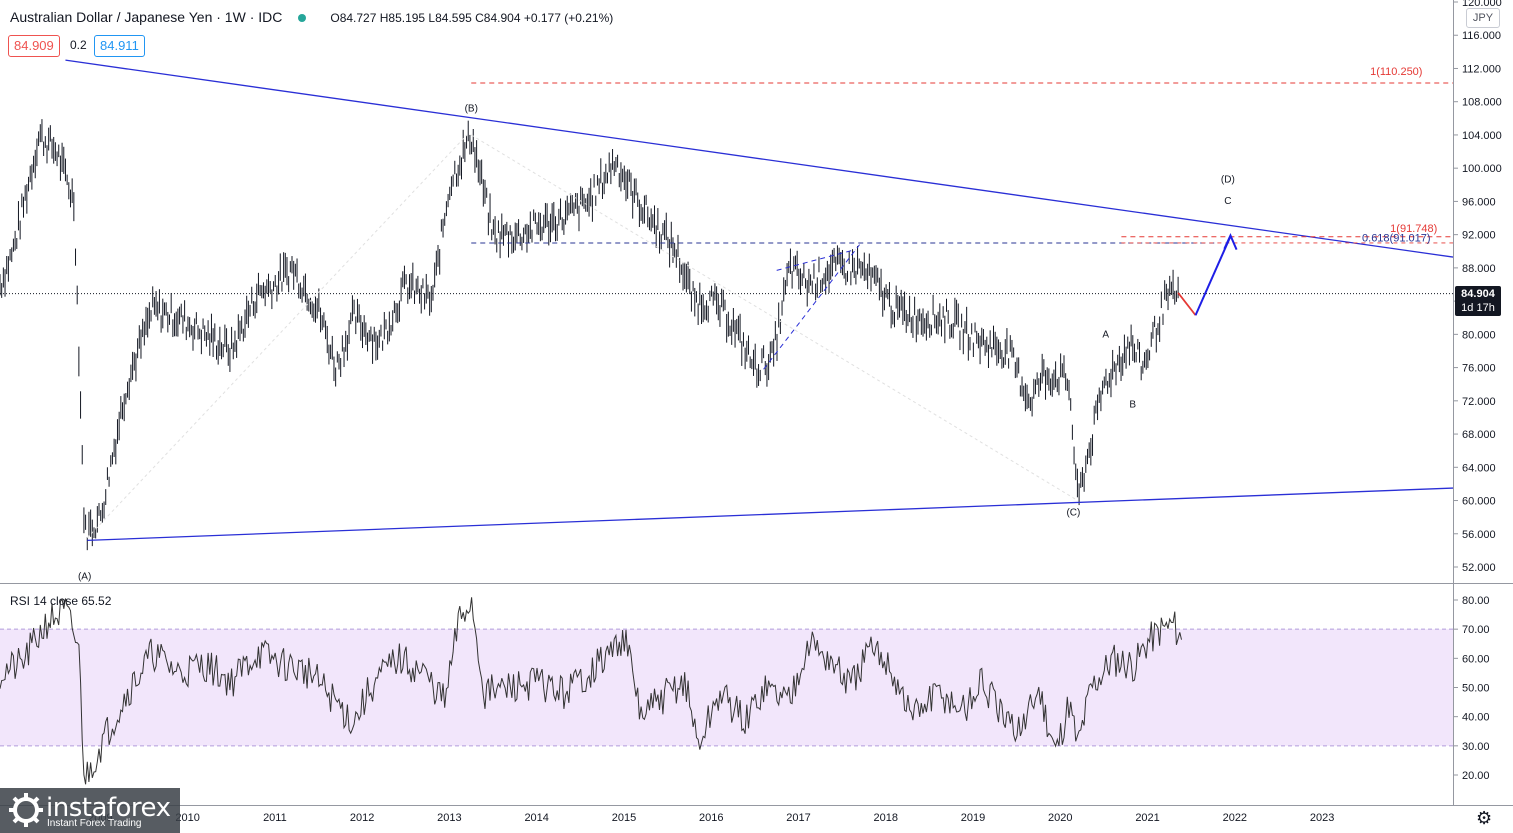 The image size is (1513, 833). What do you see at coordinates (1322, 818) in the screenshot?
I see `time-tick-label: 2023` at bounding box center [1322, 818].